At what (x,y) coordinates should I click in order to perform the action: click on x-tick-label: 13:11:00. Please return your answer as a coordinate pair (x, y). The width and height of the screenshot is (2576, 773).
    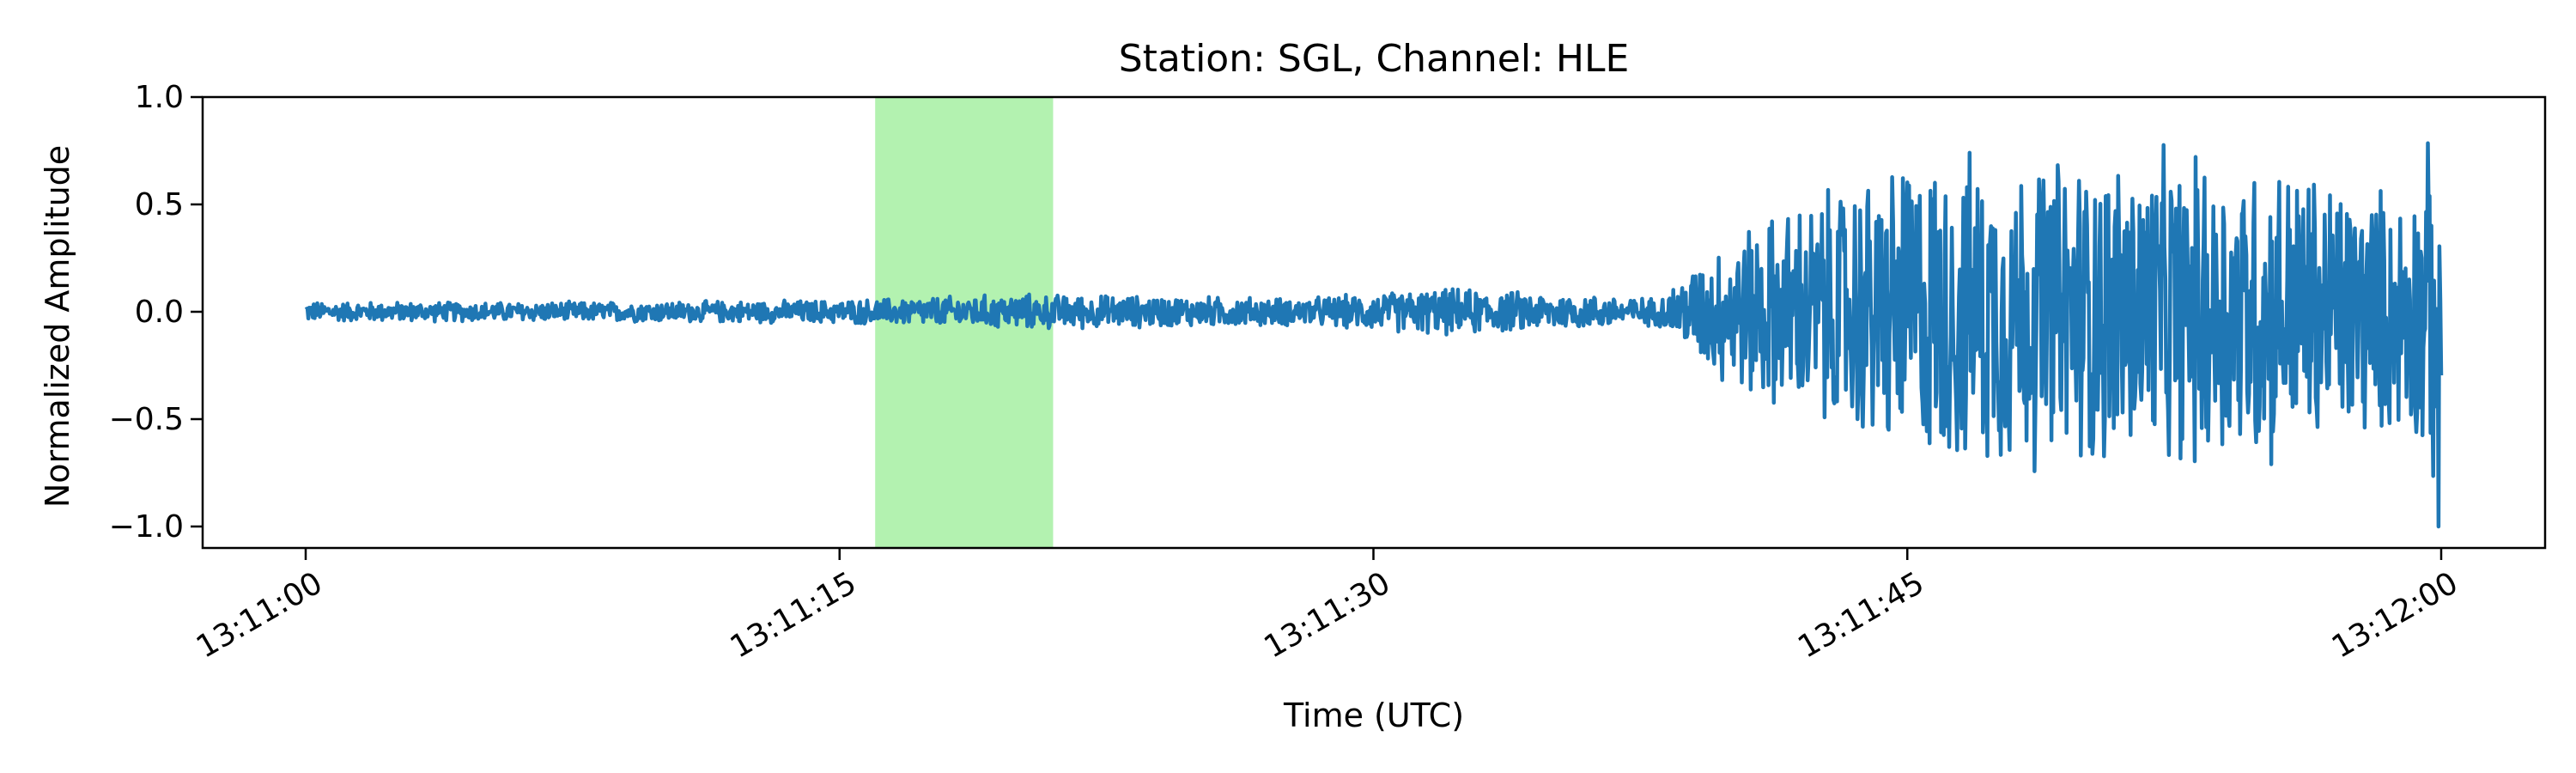
    Looking at the image, I should click on (260, 615).